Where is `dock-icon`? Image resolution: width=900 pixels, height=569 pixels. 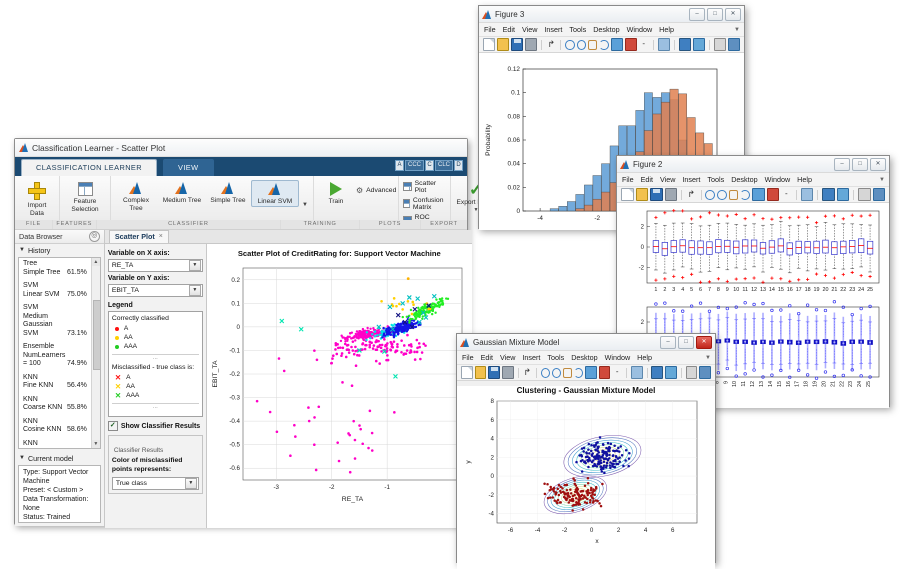
dock-icon is located at coordinates (864, 194).